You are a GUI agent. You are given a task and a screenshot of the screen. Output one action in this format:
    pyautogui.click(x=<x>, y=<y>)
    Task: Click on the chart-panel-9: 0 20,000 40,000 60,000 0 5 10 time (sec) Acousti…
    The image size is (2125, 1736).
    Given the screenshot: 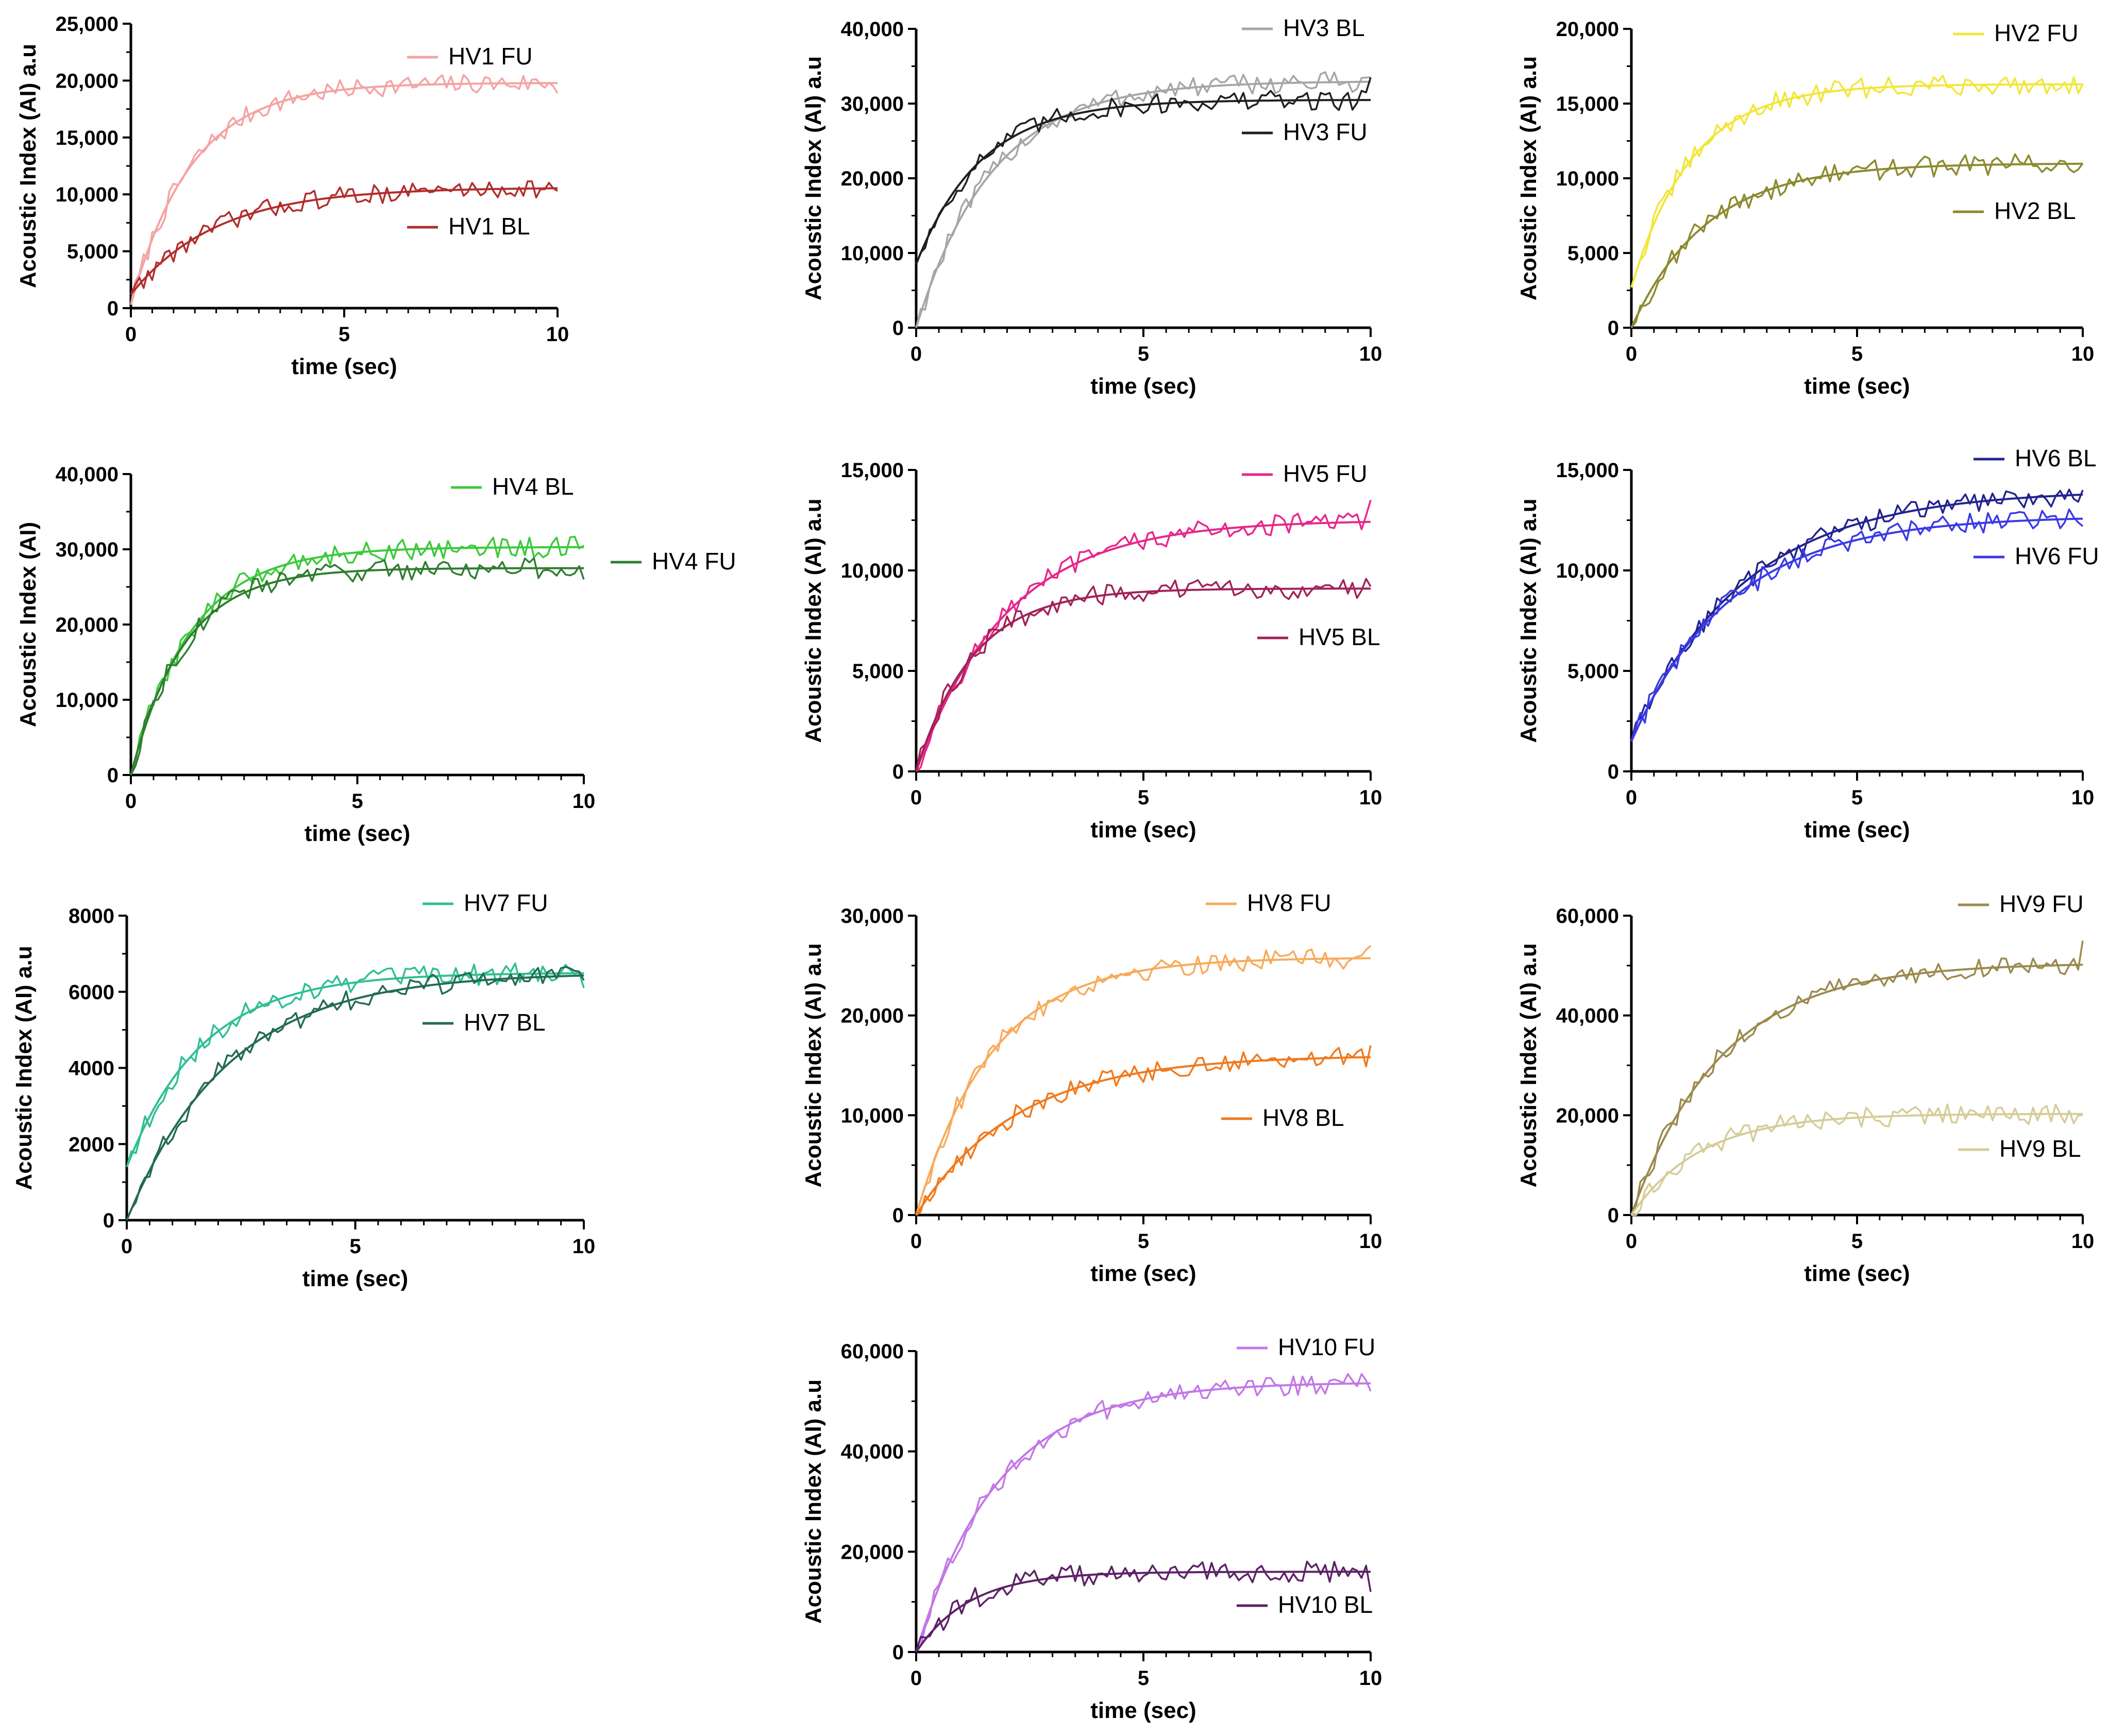 What is the action you would take?
    pyautogui.click(x=1805, y=1088)
    